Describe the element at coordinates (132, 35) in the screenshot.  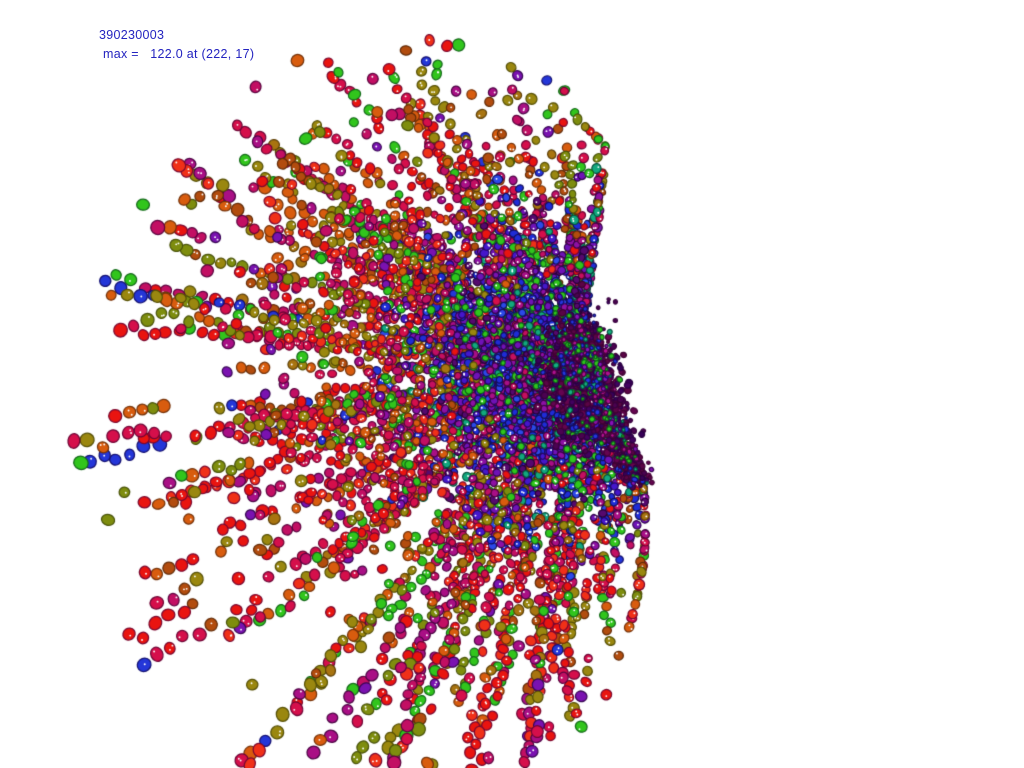
I see `plot-title: 390230003` at that location.